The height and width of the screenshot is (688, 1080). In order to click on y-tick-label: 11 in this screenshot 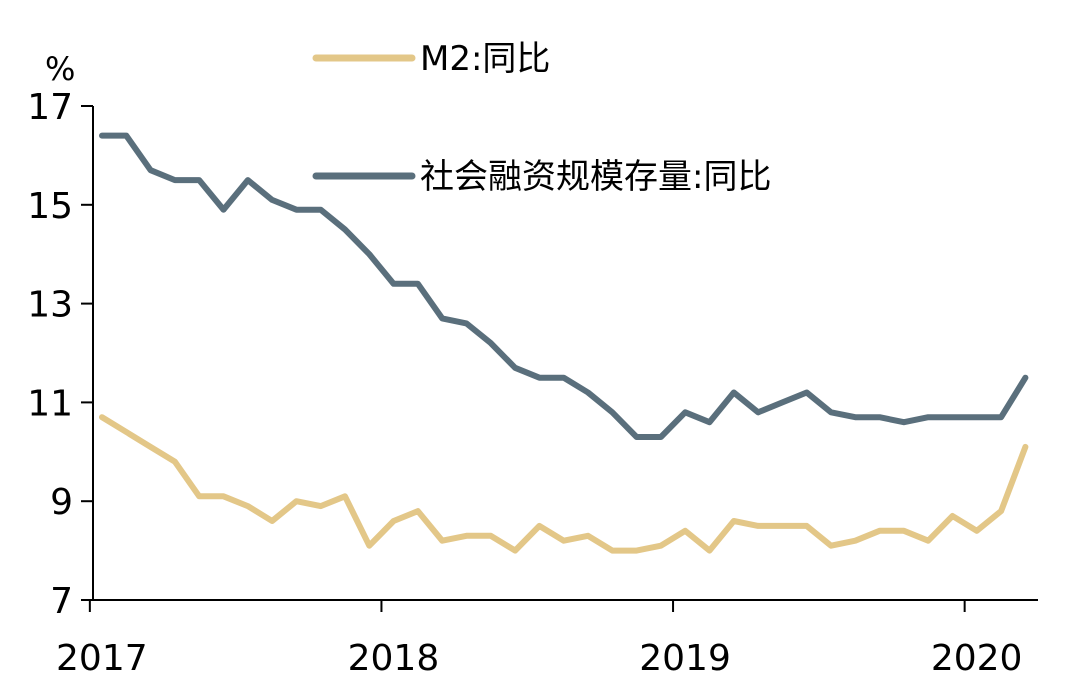, I will do `click(50, 403)`.